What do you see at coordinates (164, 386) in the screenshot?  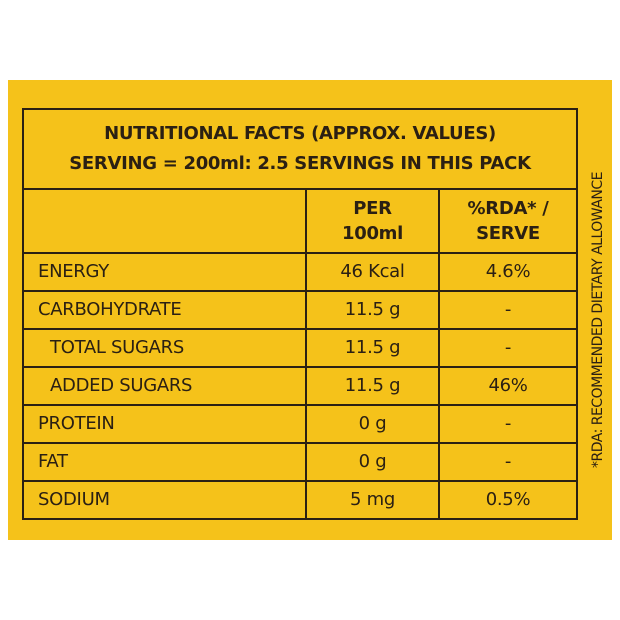 I see `nutrient-name: ADDED SUGARS` at bounding box center [164, 386].